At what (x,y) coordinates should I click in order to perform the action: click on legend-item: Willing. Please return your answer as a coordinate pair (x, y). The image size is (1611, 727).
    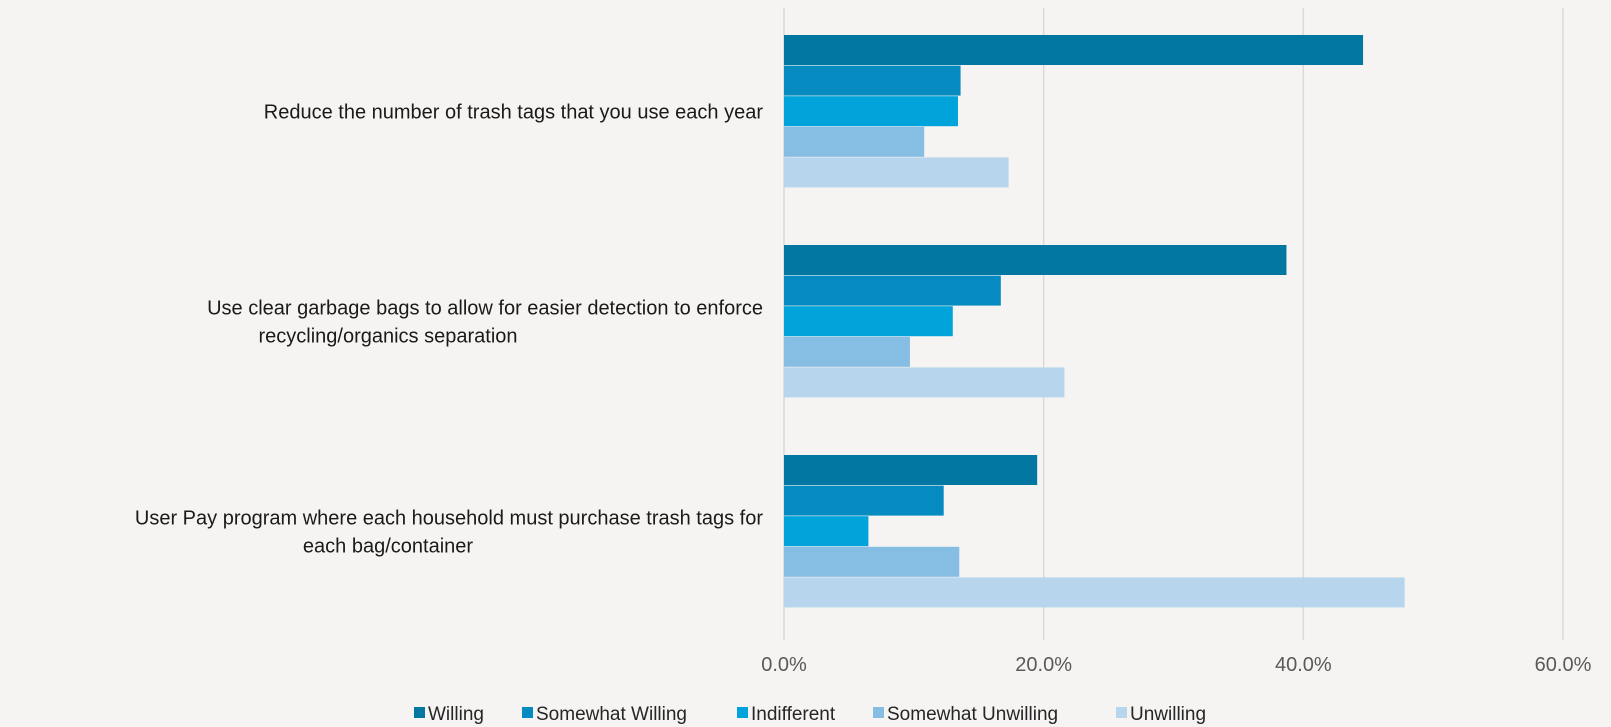
    Looking at the image, I should click on (449, 714).